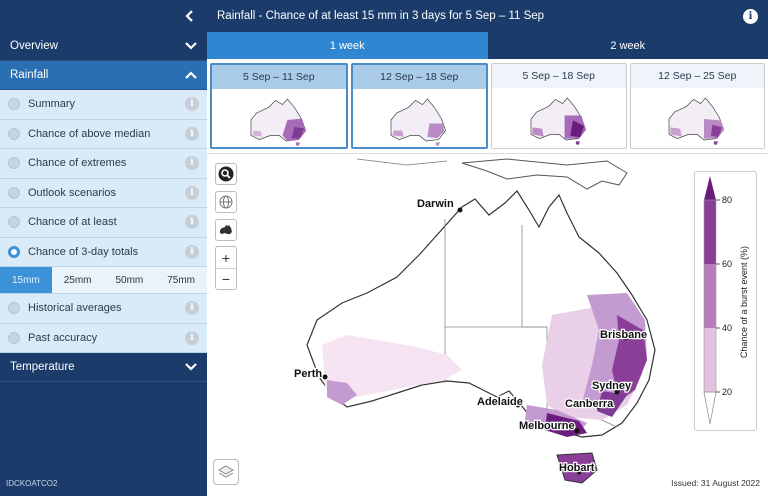 This screenshot has height=496, width=768. I want to click on threshold-selector: 15mm 25mm 50mm 75mm, so click(103, 280).